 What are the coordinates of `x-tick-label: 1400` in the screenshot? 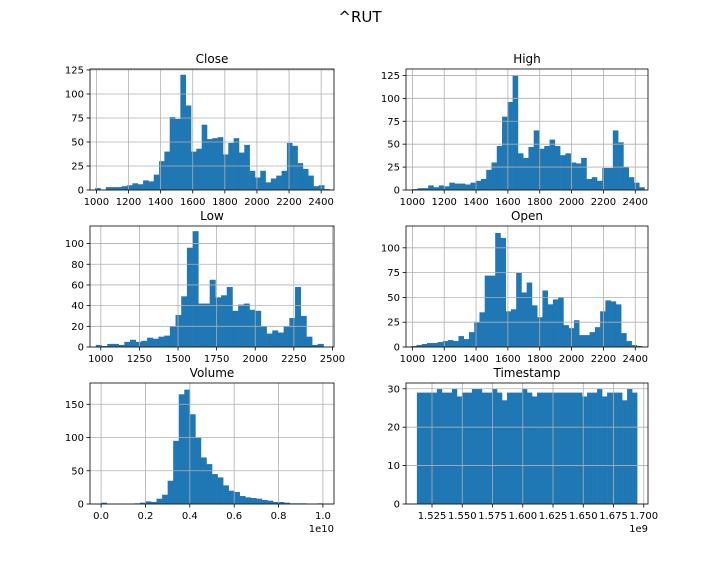 It's located at (160, 202).